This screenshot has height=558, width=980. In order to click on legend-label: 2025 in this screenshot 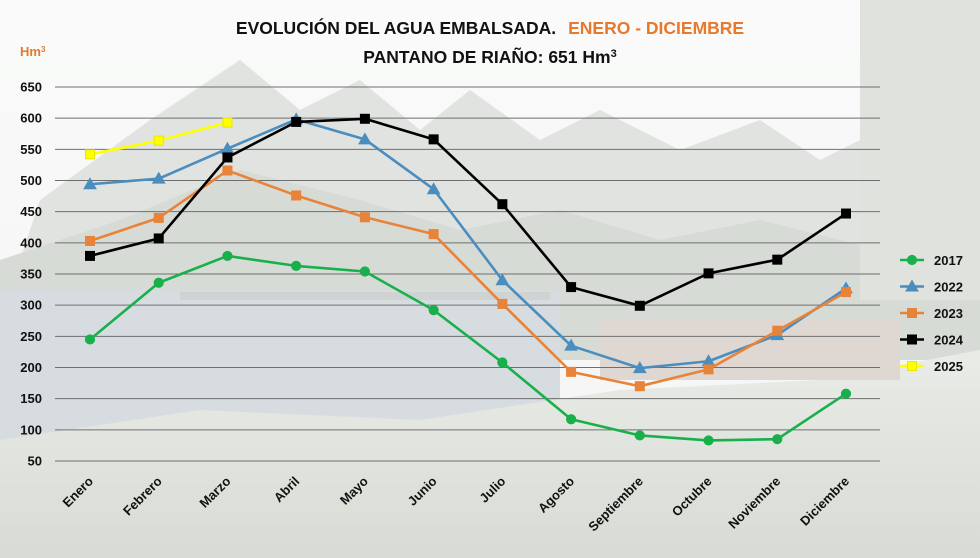, I will do `click(948, 366)`.